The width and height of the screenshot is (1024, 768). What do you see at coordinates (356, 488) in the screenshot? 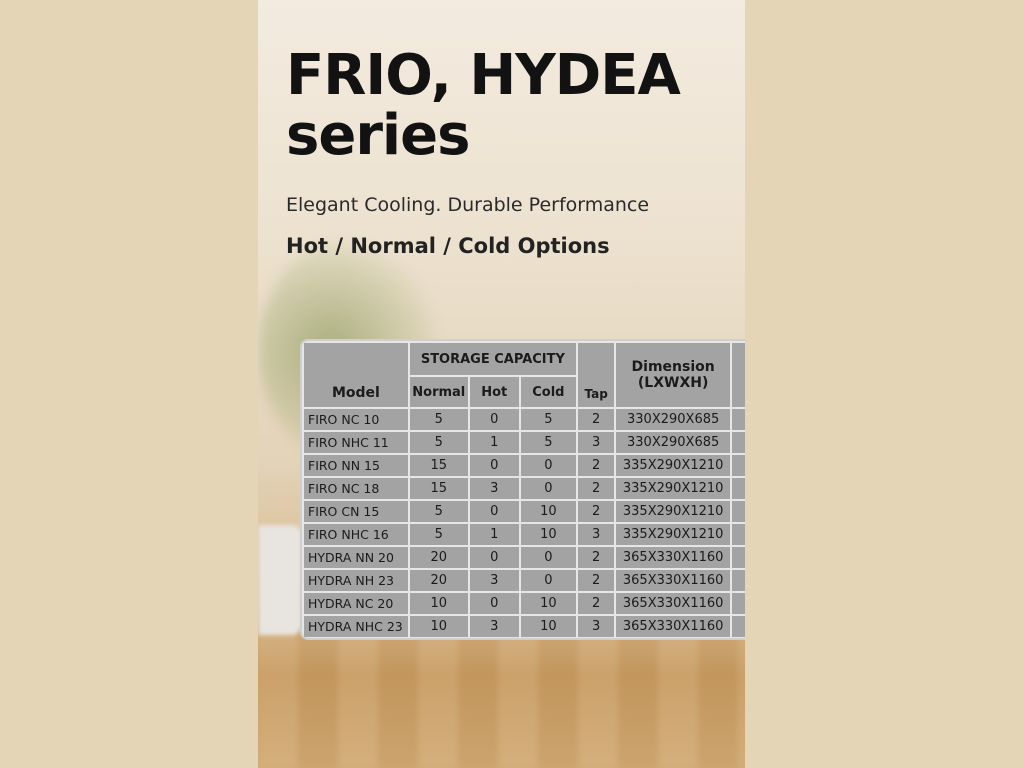
I see `cell-model: FIRO NC 18` at bounding box center [356, 488].